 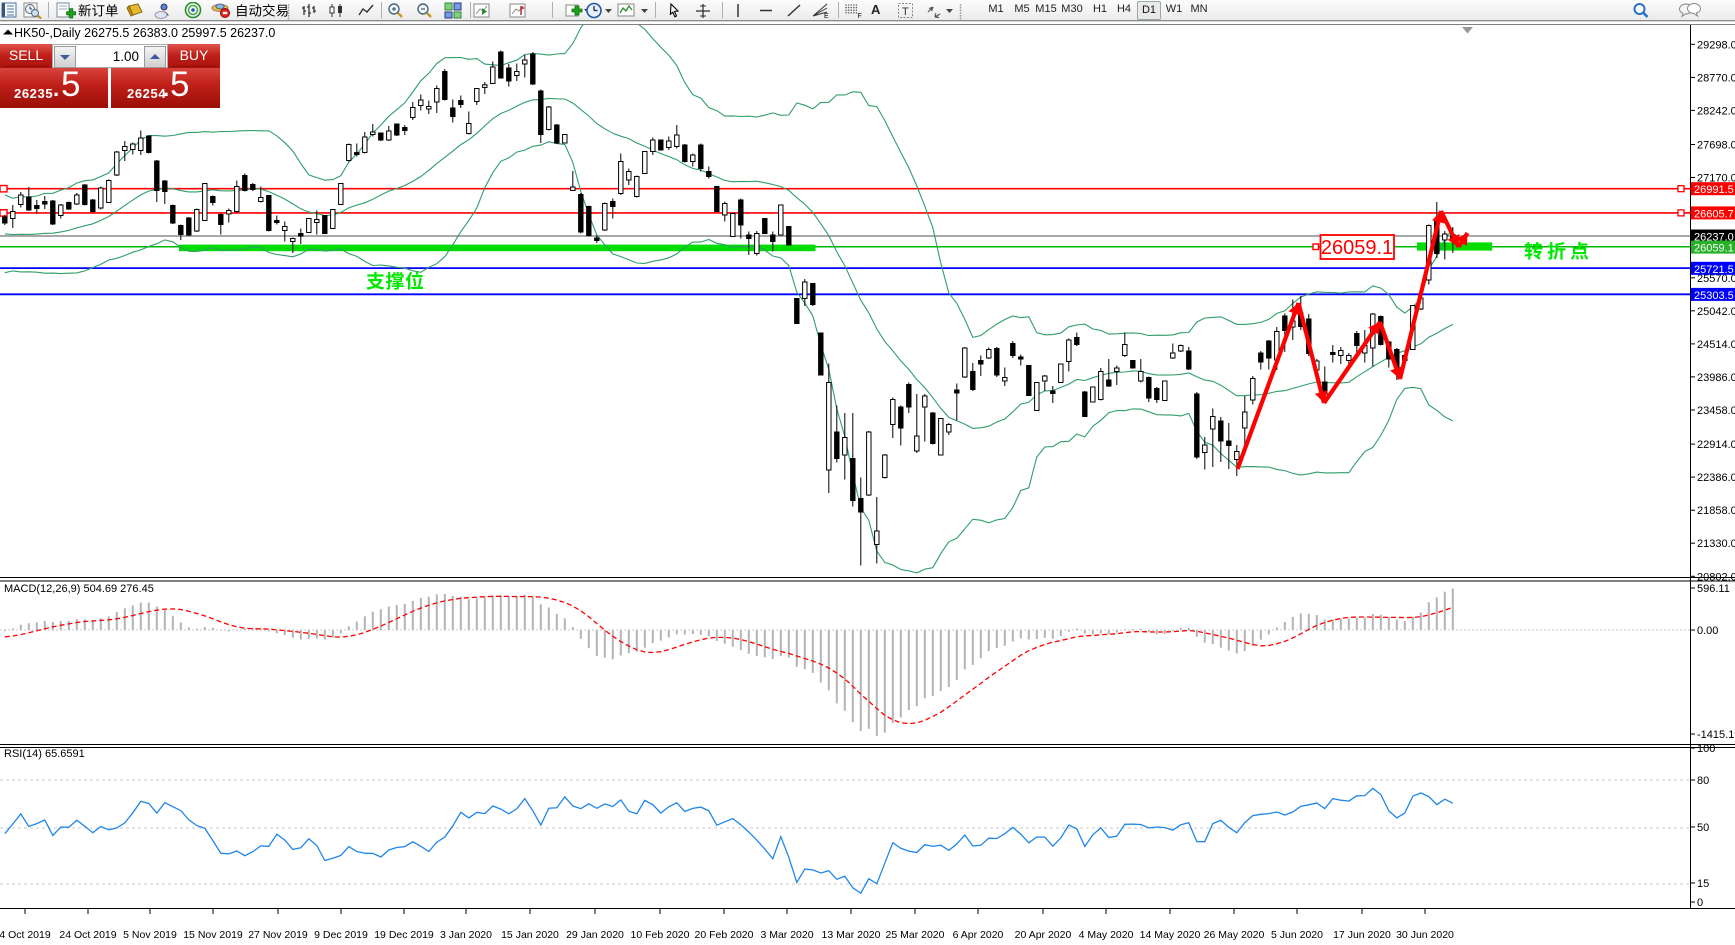 I want to click on svg-text: 29298.0, so click(x=1716, y=45).